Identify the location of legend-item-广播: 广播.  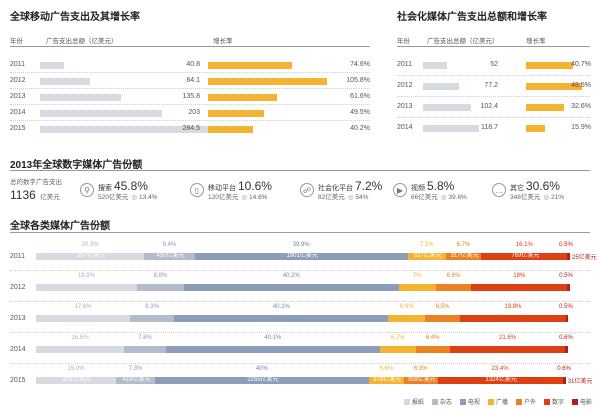
(497, 401).